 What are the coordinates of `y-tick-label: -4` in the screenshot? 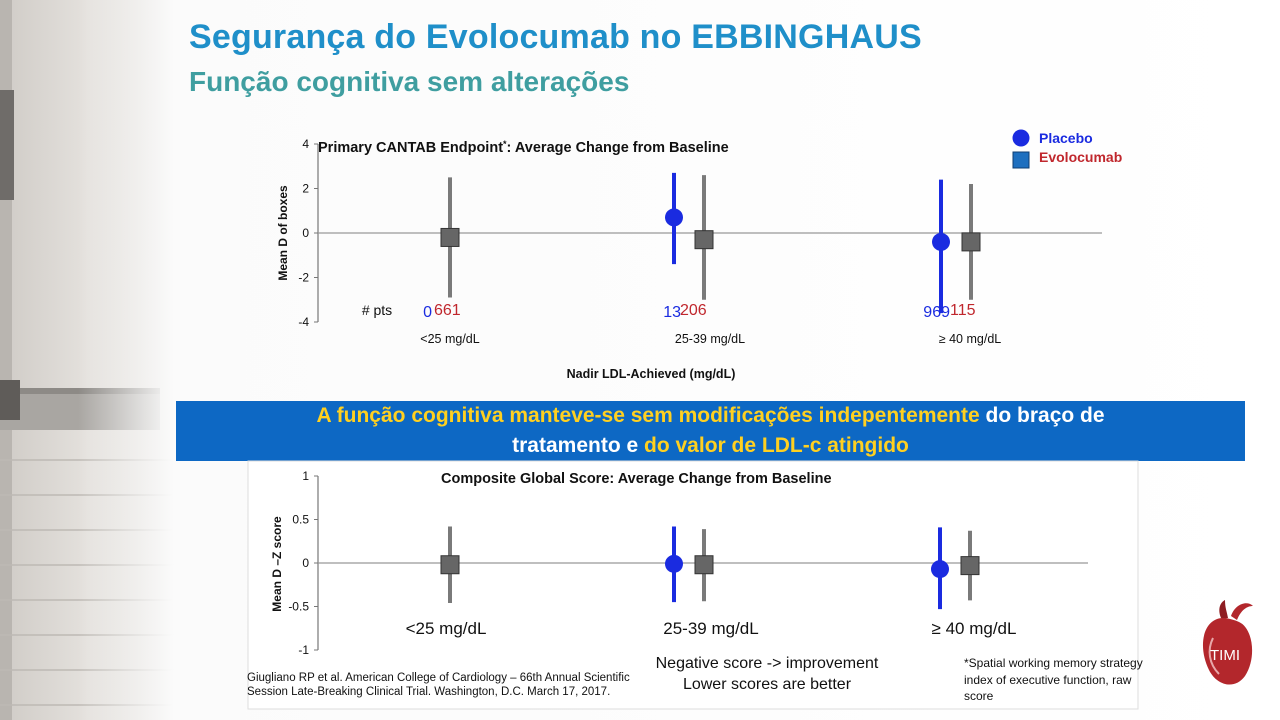 It's located at (303, 322).